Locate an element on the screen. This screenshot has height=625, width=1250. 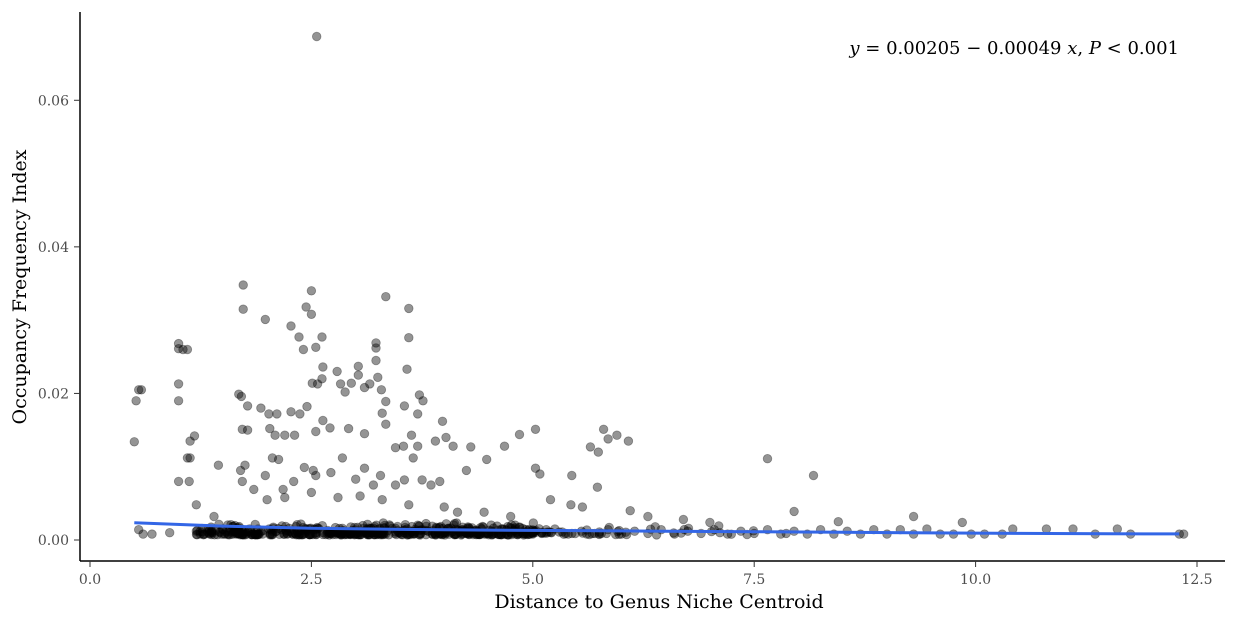
regression-line is located at coordinates (657, 528).